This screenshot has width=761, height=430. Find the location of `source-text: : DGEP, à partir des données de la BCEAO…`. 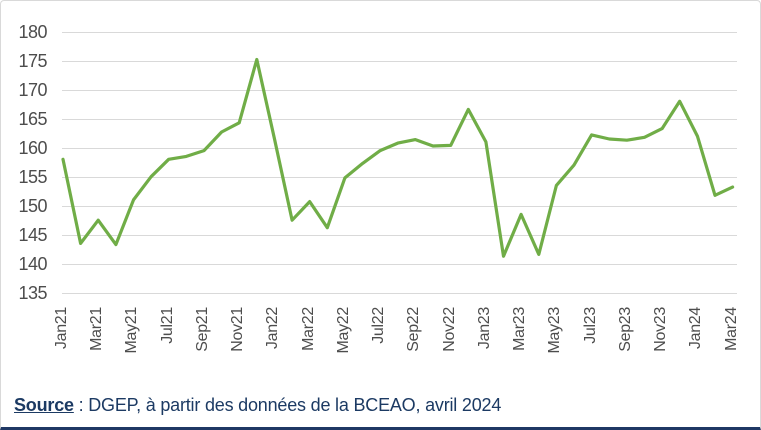

source-text: : DGEP, à partir des données de la BCEAO… is located at coordinates (287, 405).